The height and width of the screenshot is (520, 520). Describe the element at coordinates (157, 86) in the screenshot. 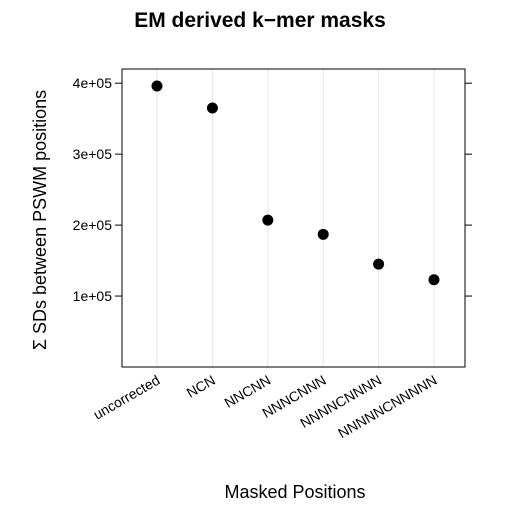

I see `data-point-uncorrected` at that location.